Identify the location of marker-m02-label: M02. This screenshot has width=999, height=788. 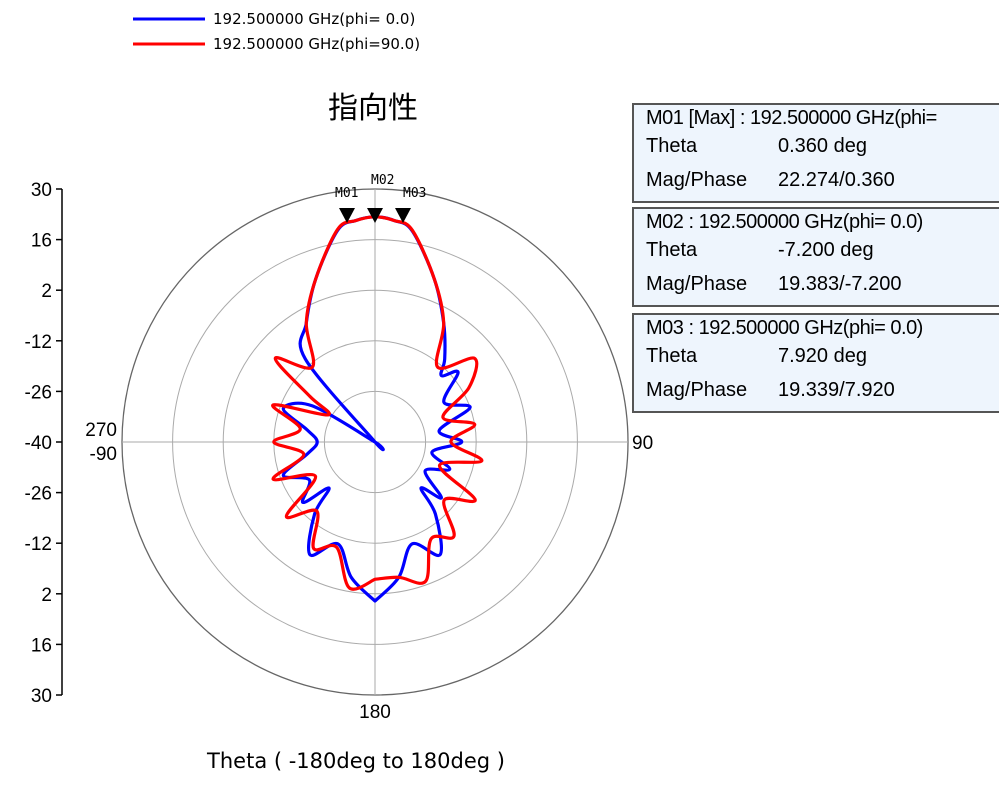
(382, 180).